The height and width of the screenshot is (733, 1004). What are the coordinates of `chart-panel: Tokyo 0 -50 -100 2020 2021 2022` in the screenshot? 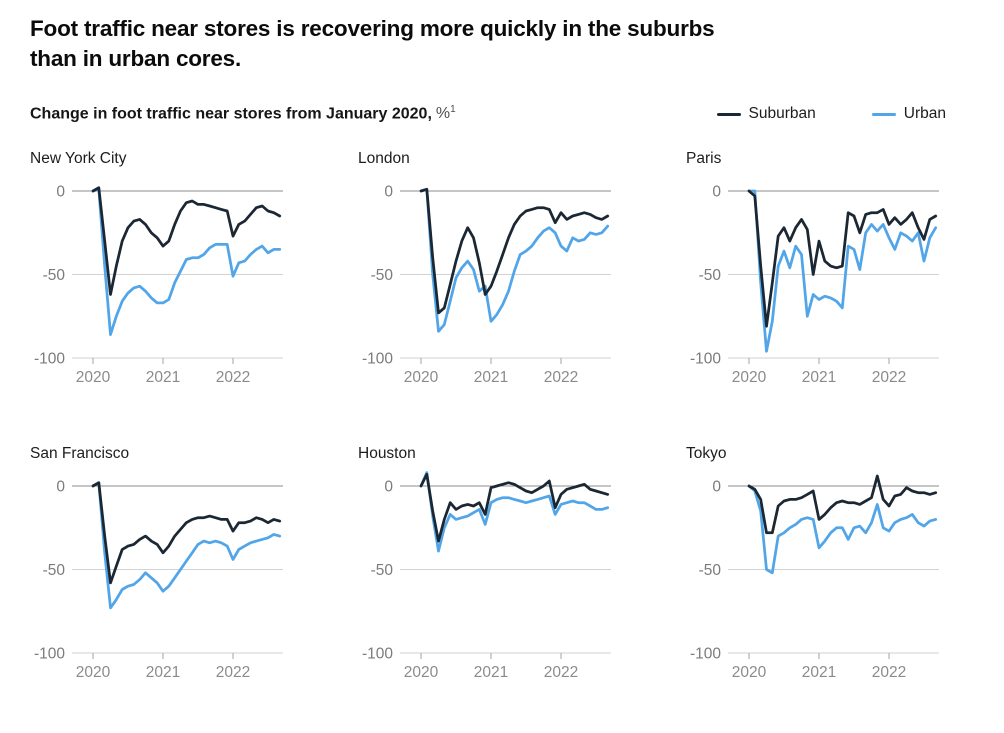 It's located at (836, 564).